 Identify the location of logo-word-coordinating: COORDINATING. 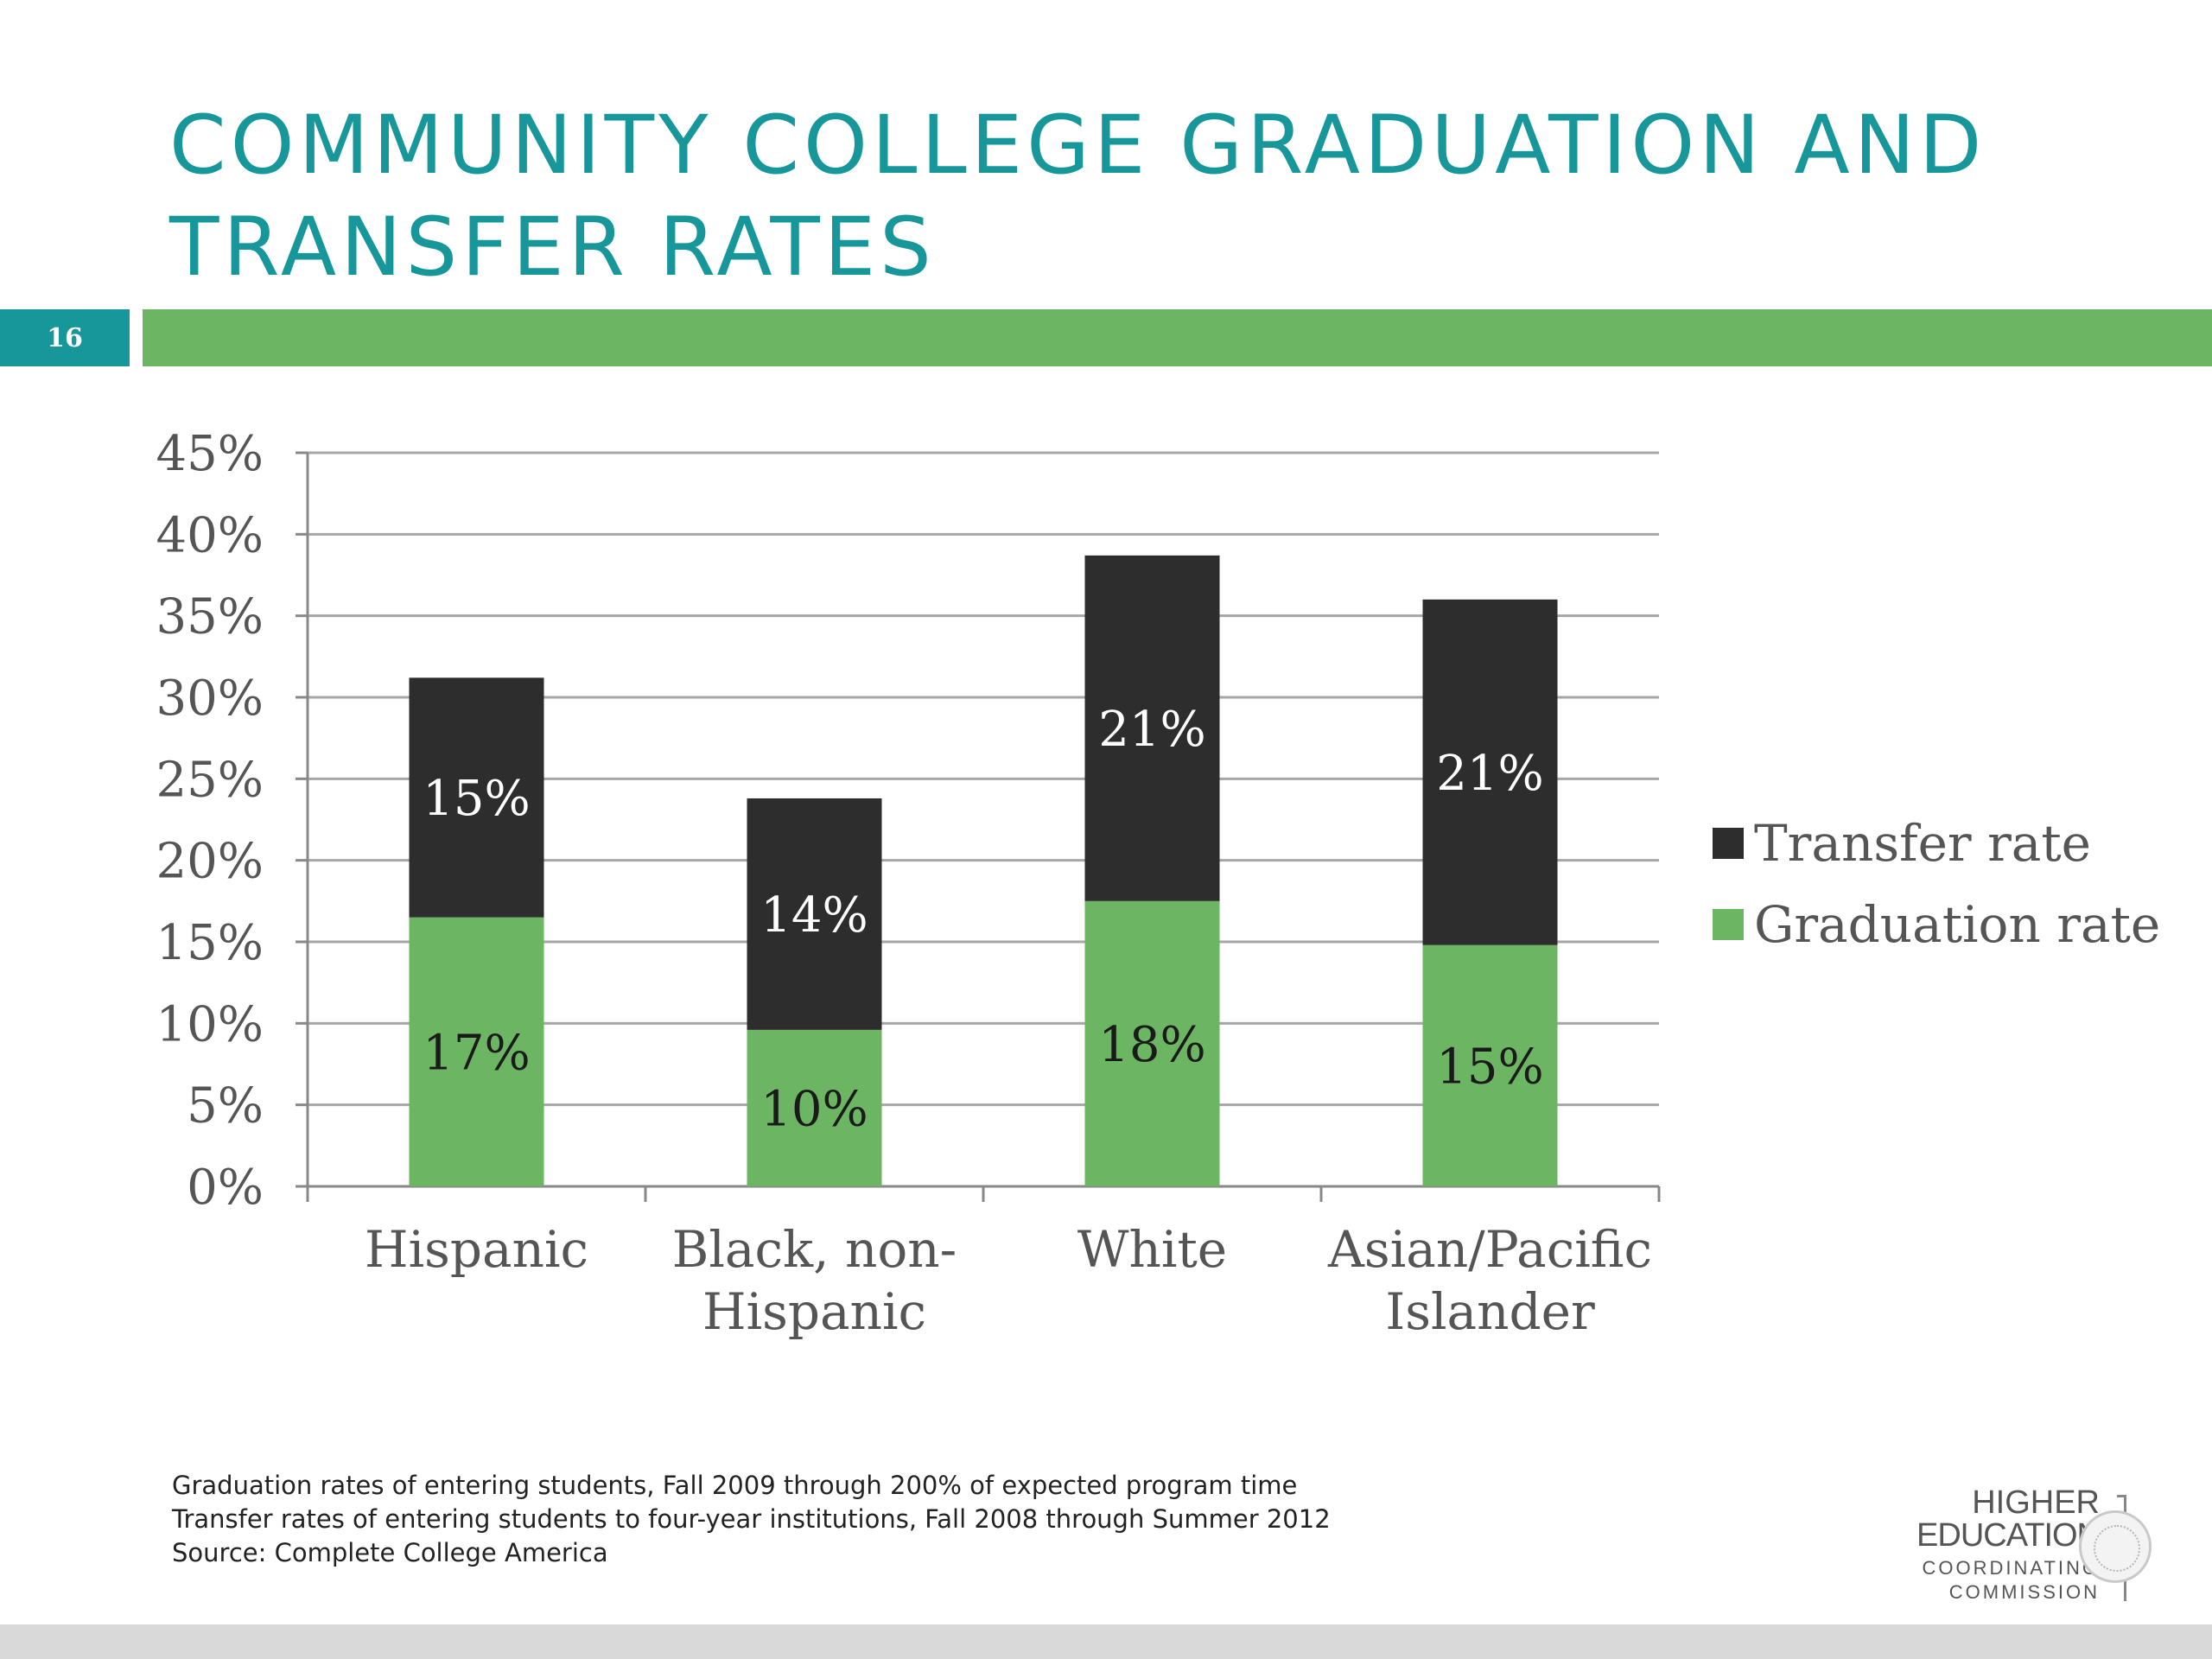
(2011, 1568).